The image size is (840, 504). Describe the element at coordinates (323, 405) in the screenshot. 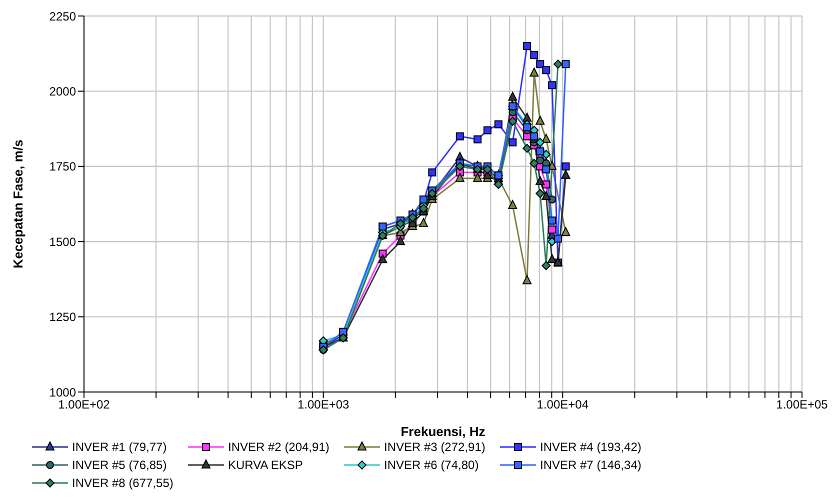

I see `x-tick-label: 1.00E+03` at that location.